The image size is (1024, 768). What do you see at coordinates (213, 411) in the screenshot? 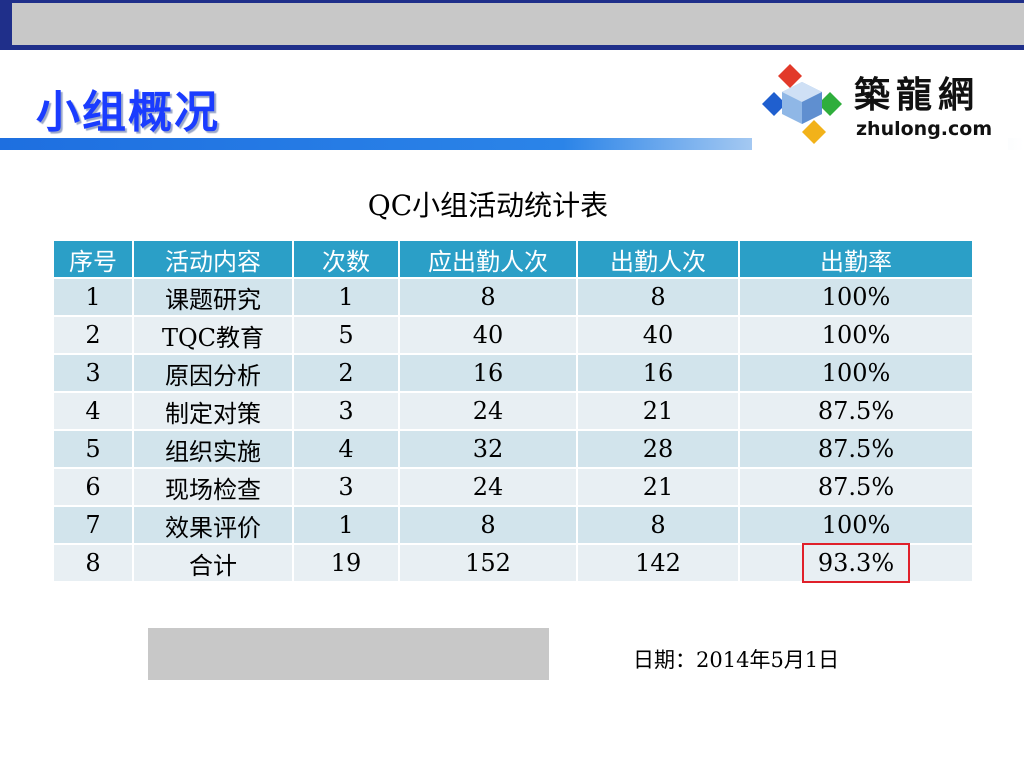
I see `cell-activity: 制定对策` at bounding box center [213, 411].